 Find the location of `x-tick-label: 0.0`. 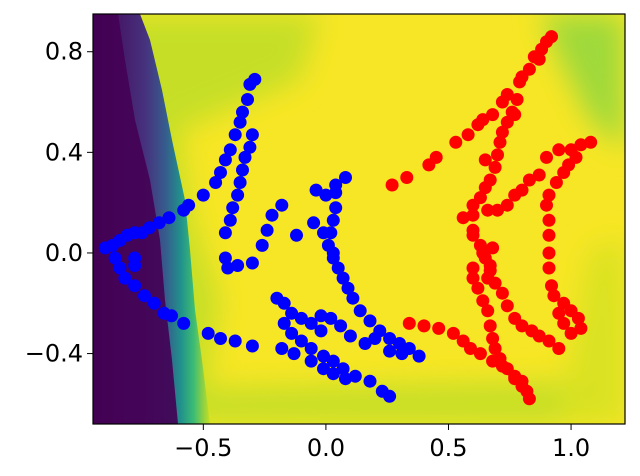

x-tick-label: 0.0 is located at coordinates (326, 448).